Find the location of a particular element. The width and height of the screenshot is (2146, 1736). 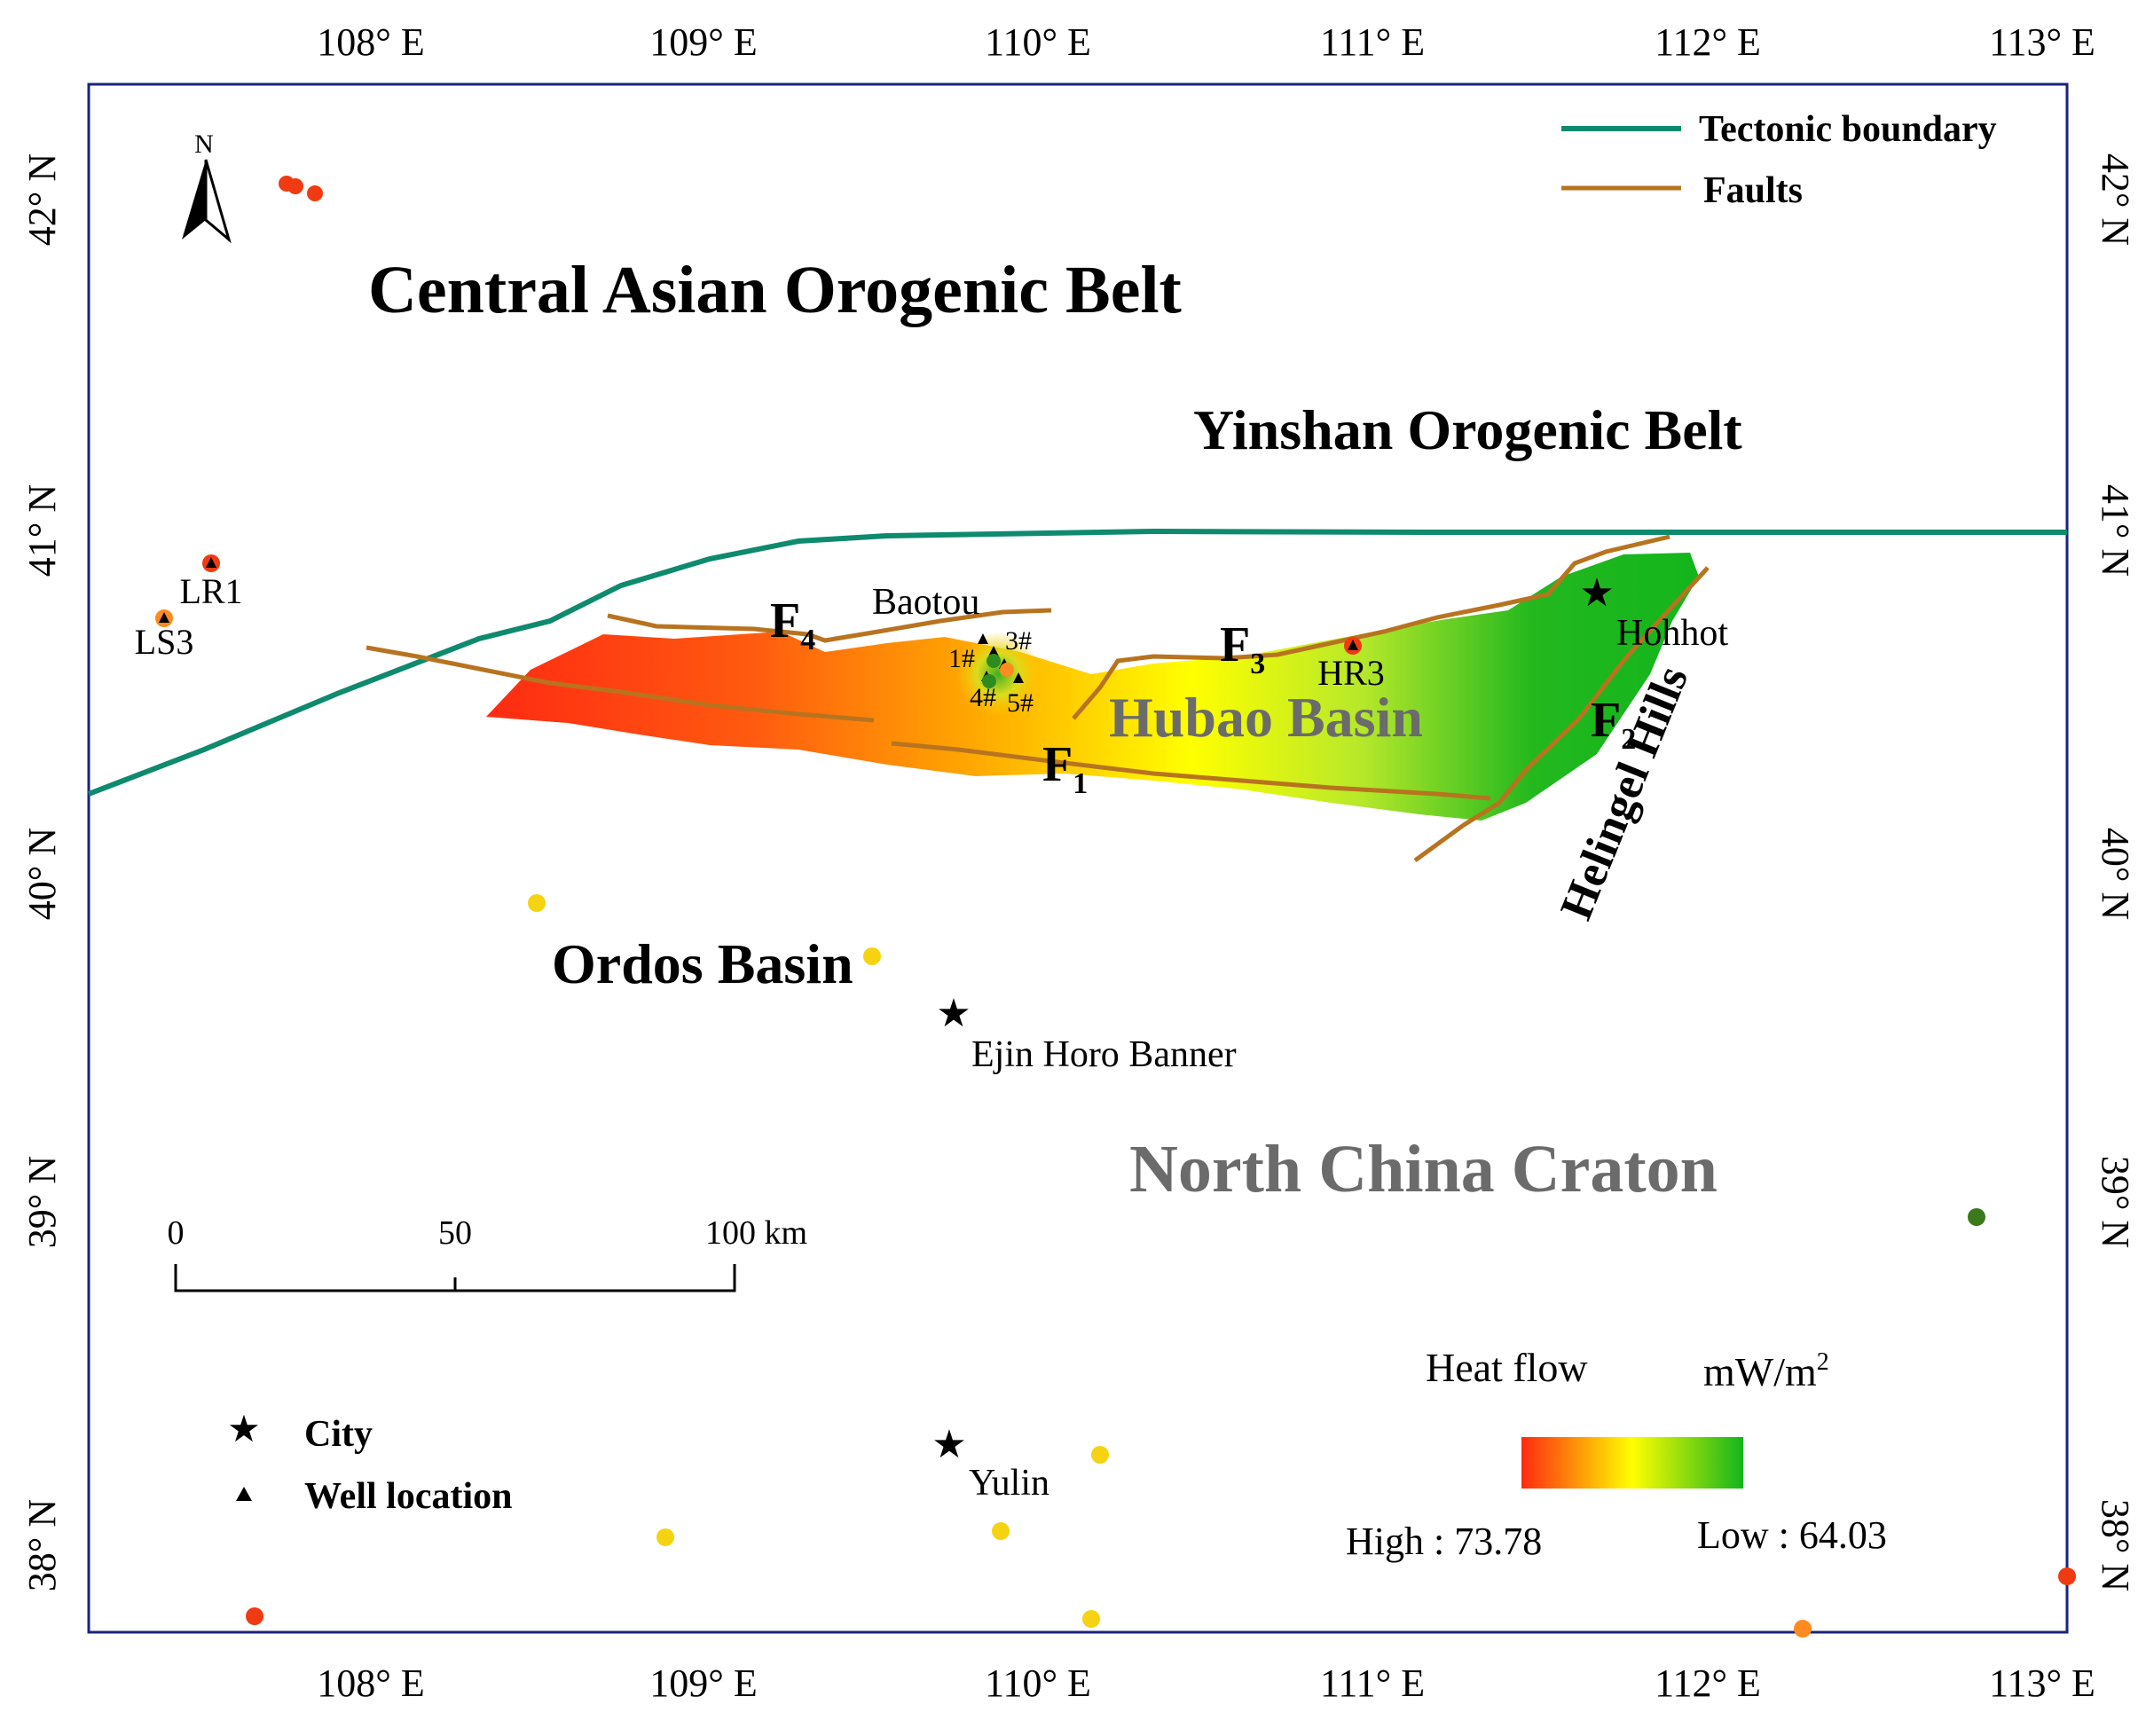

well-hr3-label: HR3 is located at coordinates (1351, 673).